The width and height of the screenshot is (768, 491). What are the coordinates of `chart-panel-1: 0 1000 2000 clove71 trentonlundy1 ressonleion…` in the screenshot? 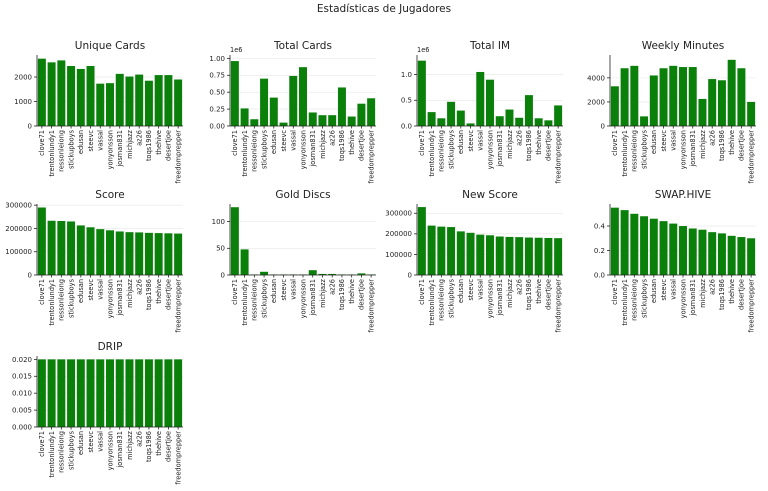 It's located at (98, 112).